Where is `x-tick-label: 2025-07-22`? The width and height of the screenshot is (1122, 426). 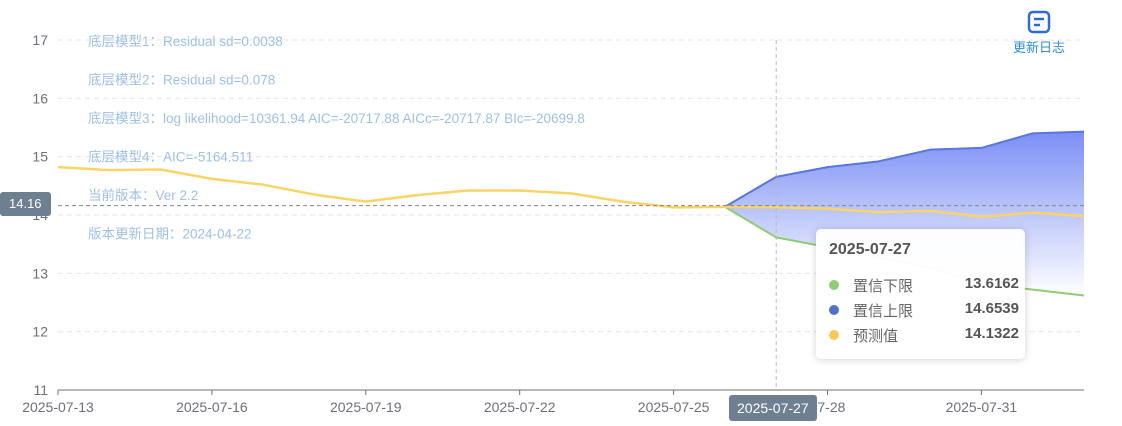
x-tick-label: 2025-07-22 is located at coordinates (520, 407).